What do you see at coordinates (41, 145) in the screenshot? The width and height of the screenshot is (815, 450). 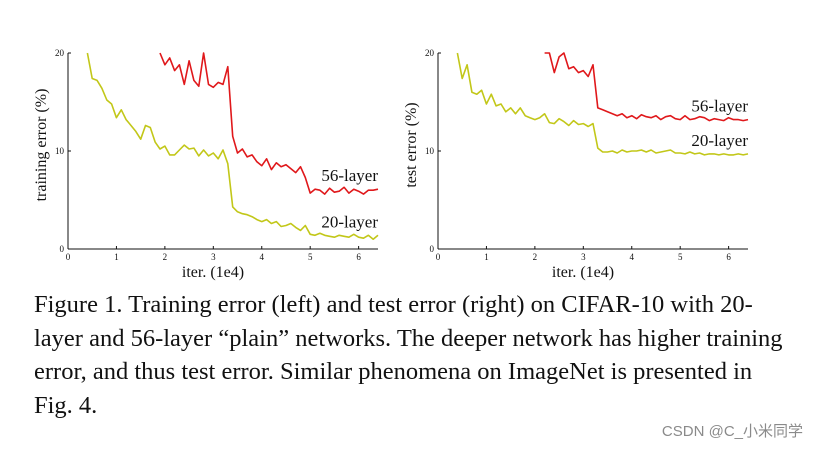 I see `y-axis-label: training error (%)` at bounding box center [41, 145].